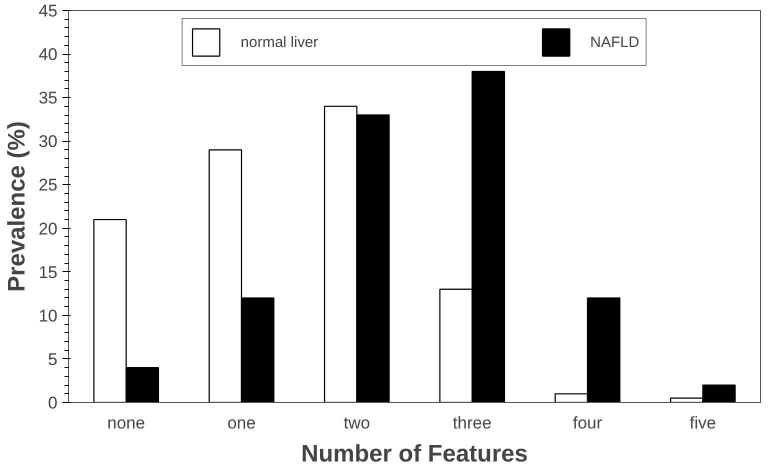 The width and height of the screenshot is (774, 474). Describe the element at coordinates (48, 11) in the screenshot. I see `y-tick-label: 45` at that location.